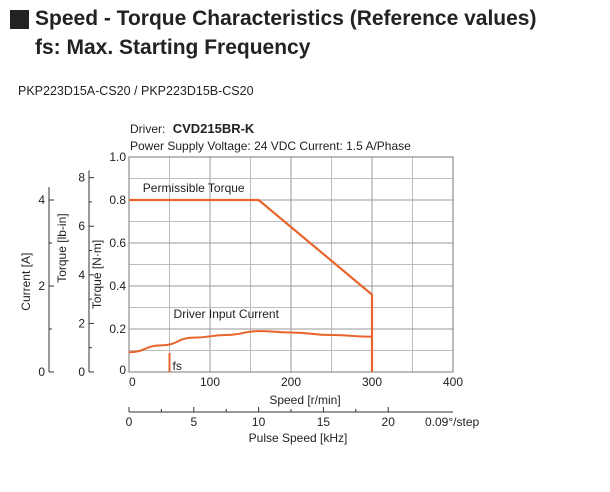 The image size is (610, 492). Describe the element at coordinates (136, 91) in the screenshot. I see `model-label: PKP223D15A-CS20 / PKP223D15B-CS20` at that location.